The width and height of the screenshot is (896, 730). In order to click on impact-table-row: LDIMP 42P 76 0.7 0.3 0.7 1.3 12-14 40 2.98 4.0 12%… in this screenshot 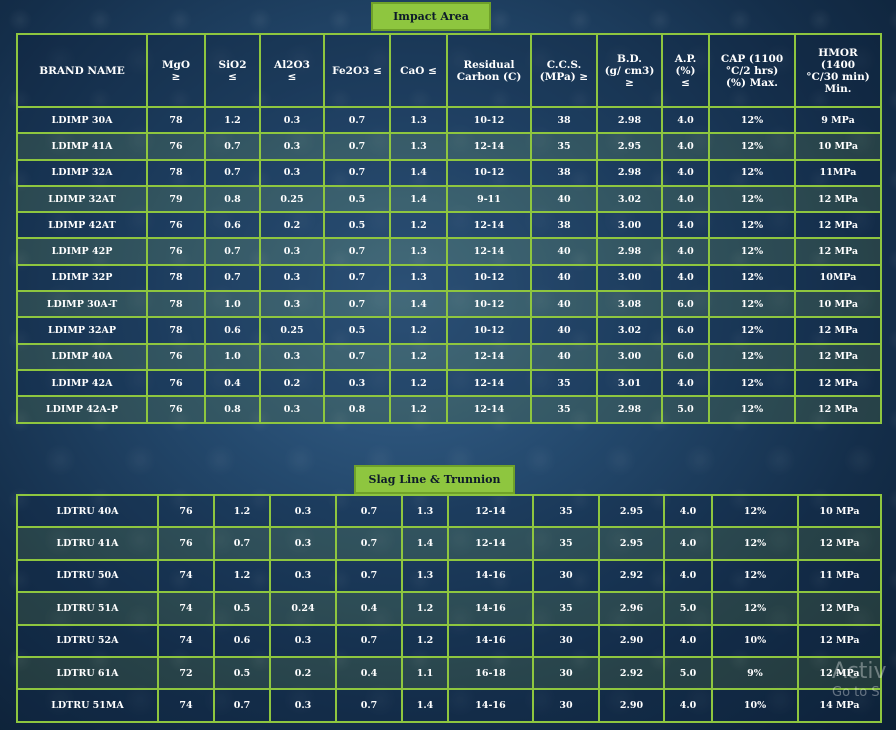, I will do `click(449, 251)`.